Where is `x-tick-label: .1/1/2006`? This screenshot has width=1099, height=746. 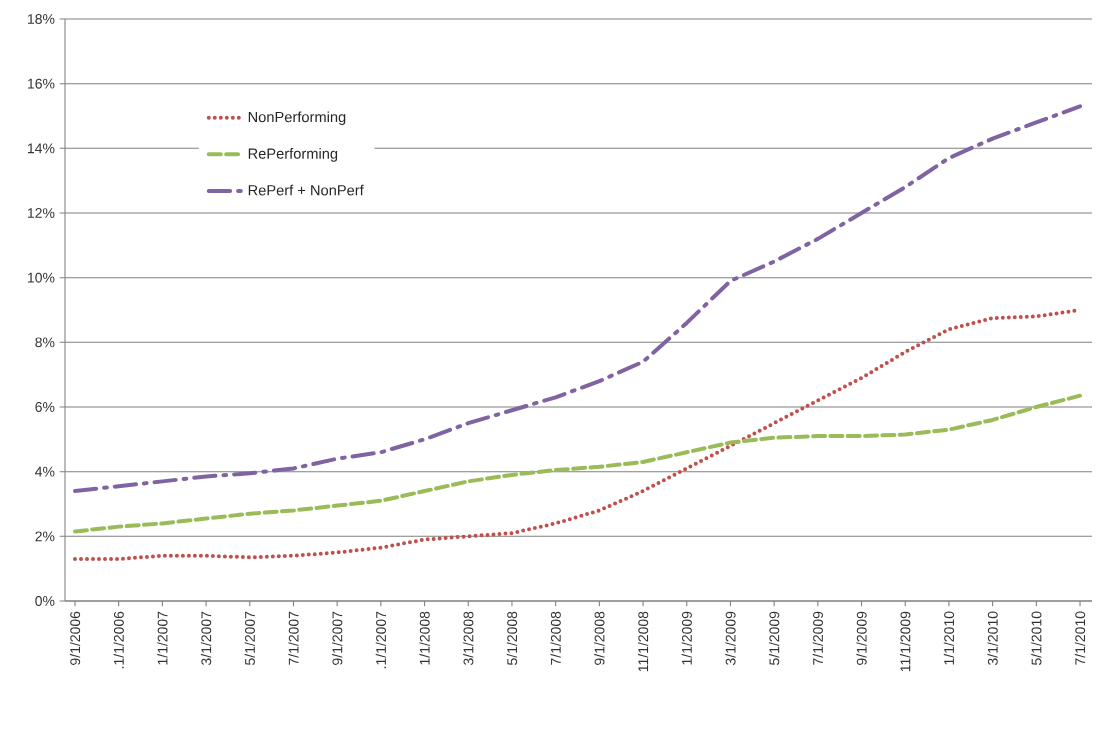
x-tick-label: .1/1/2006 is located at coordinates (118, 640).